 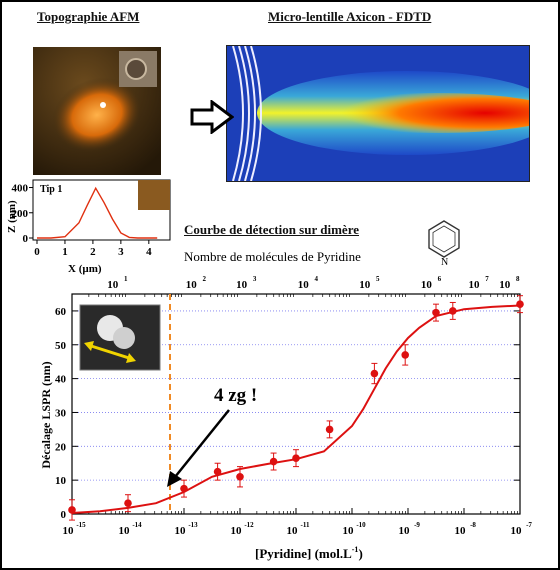 What do you see at coordinates (26, 239) in the screenshot?
I see `profile-ytick-label: 0` at bounding box center [26, 239].